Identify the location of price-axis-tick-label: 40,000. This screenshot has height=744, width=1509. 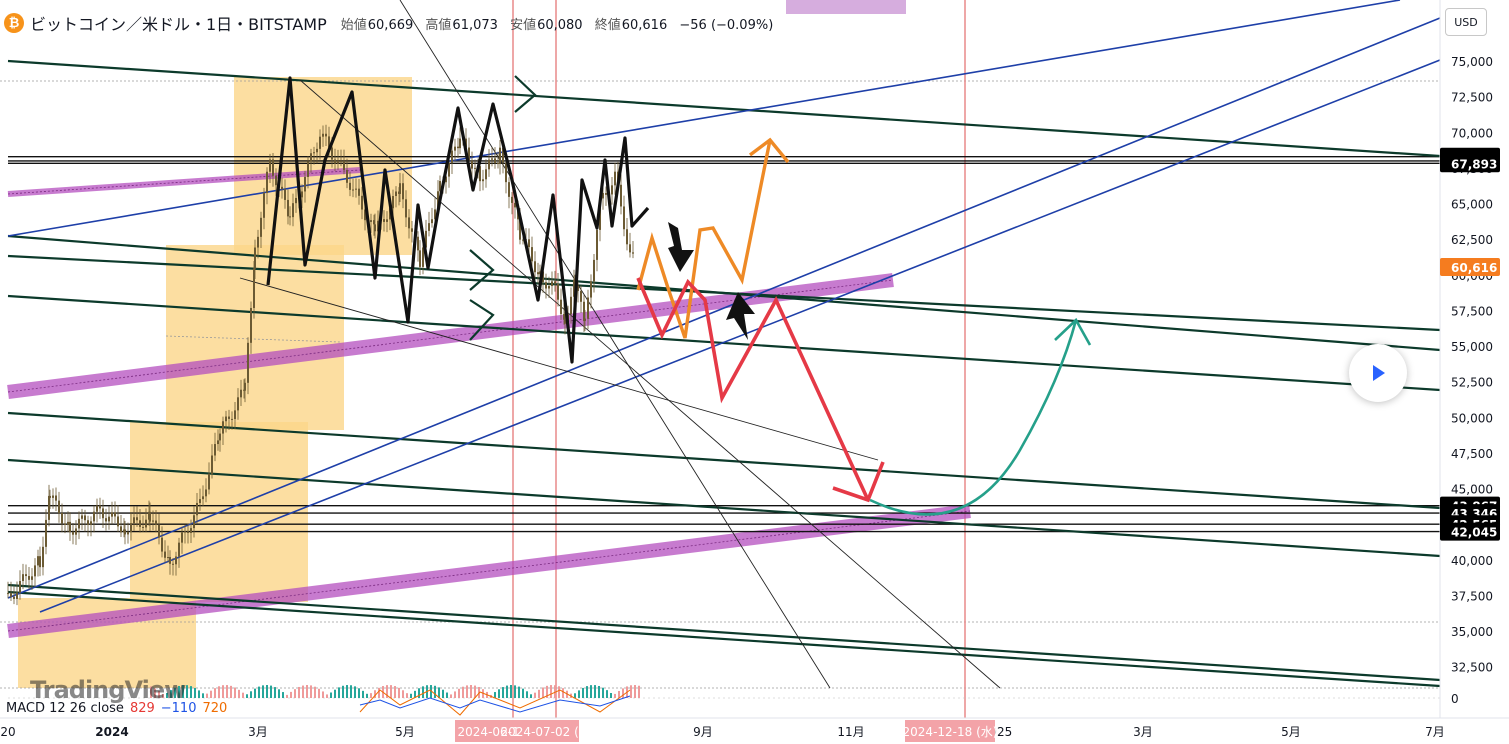
(1472, 561).